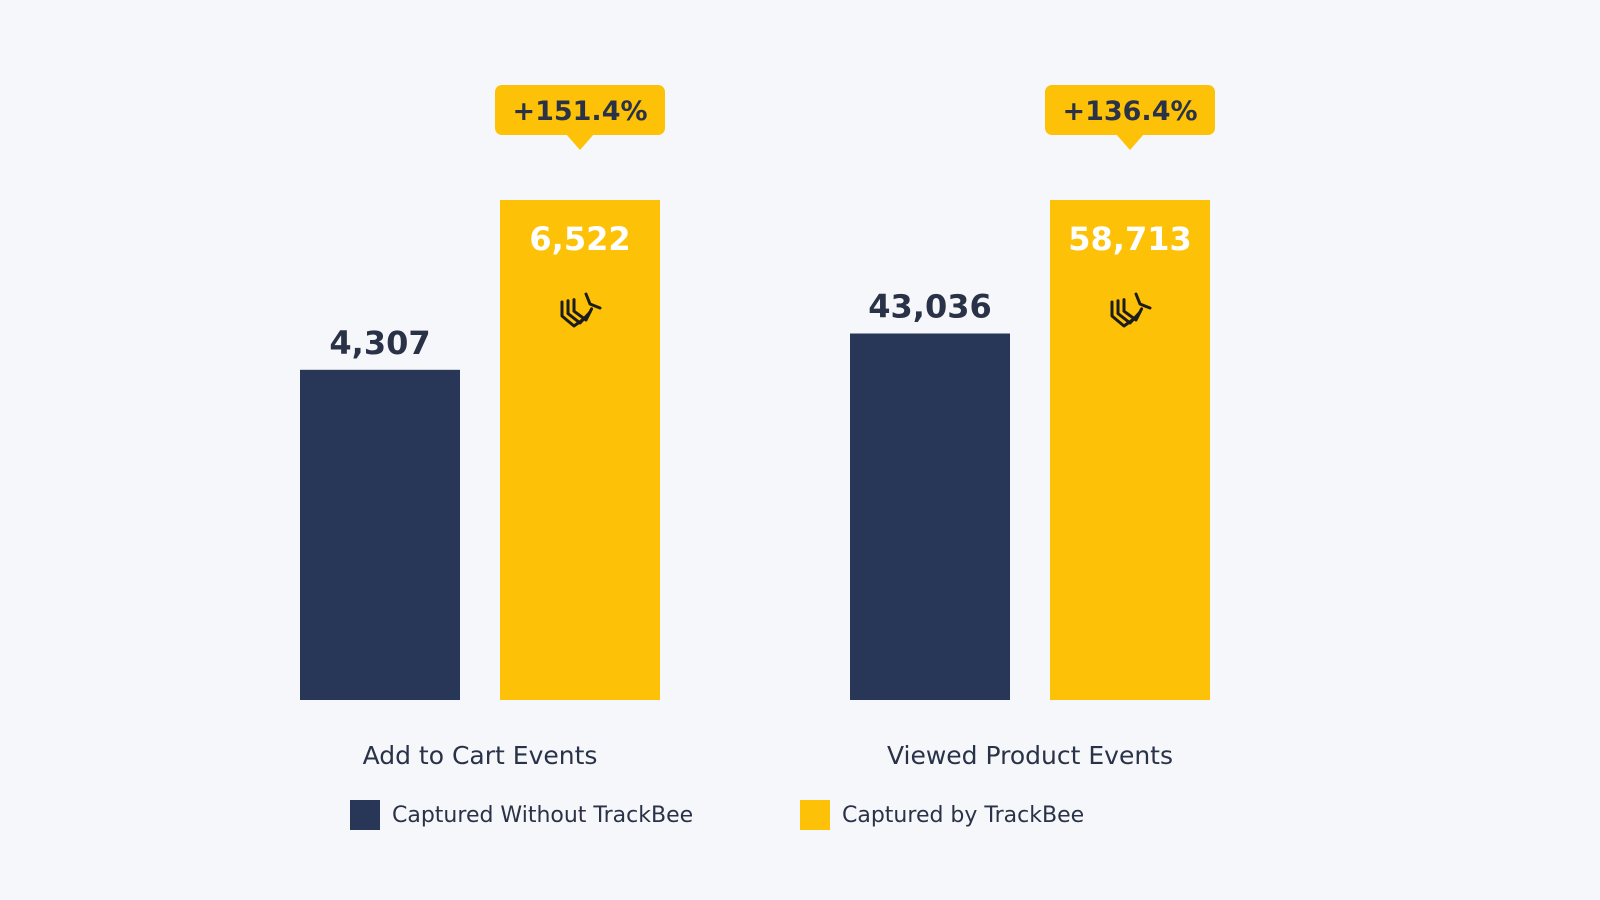 Image resolution: width=1600 pixels, height=900 pixels. Describe the element at coordinates (1130, 450) in the screenshot. I see `bar-captured-by-trackbee-viewed-product-events` at that location.